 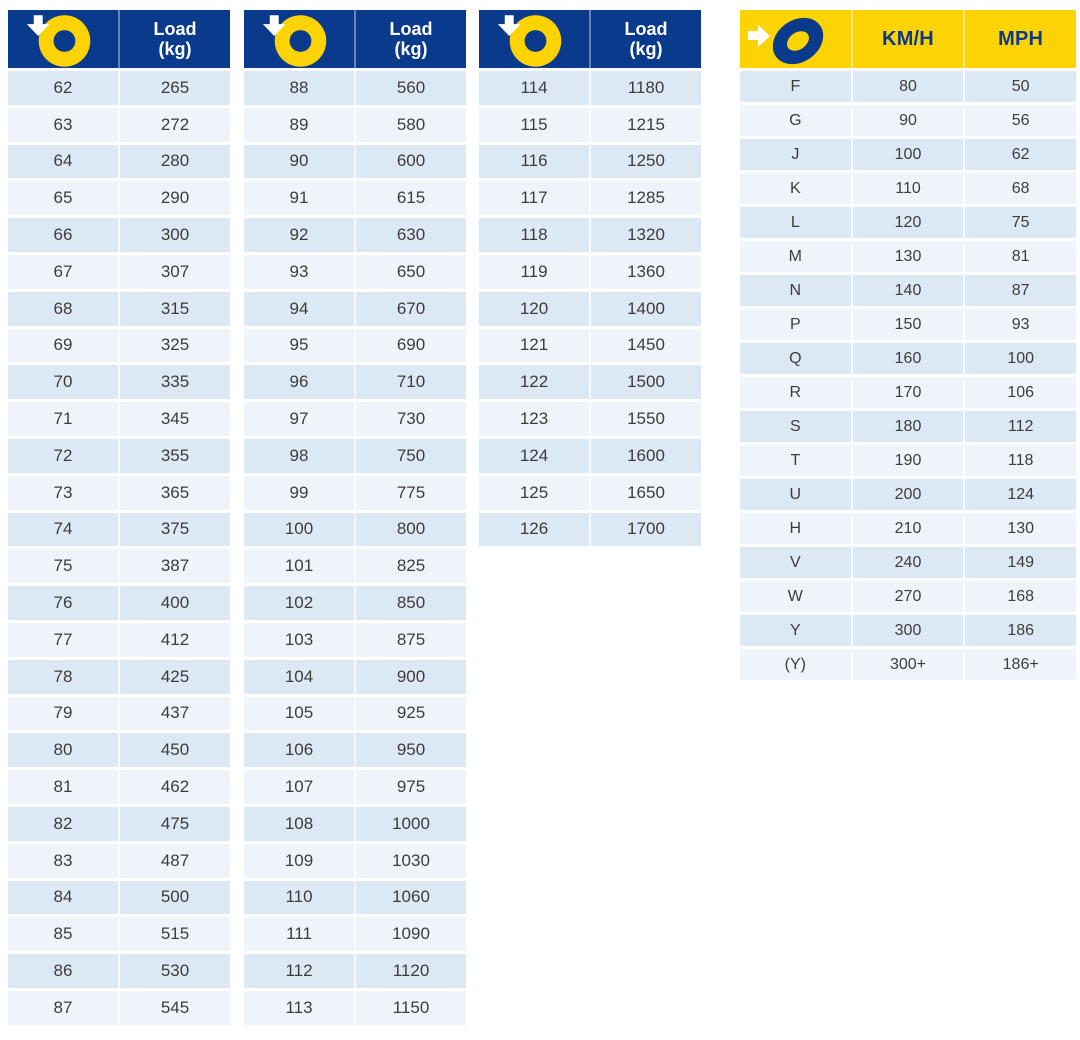 What do you see at coordinates (63, 676) in the screenshot?
I see `table-cell: 78` at bounding box center [63, 676].